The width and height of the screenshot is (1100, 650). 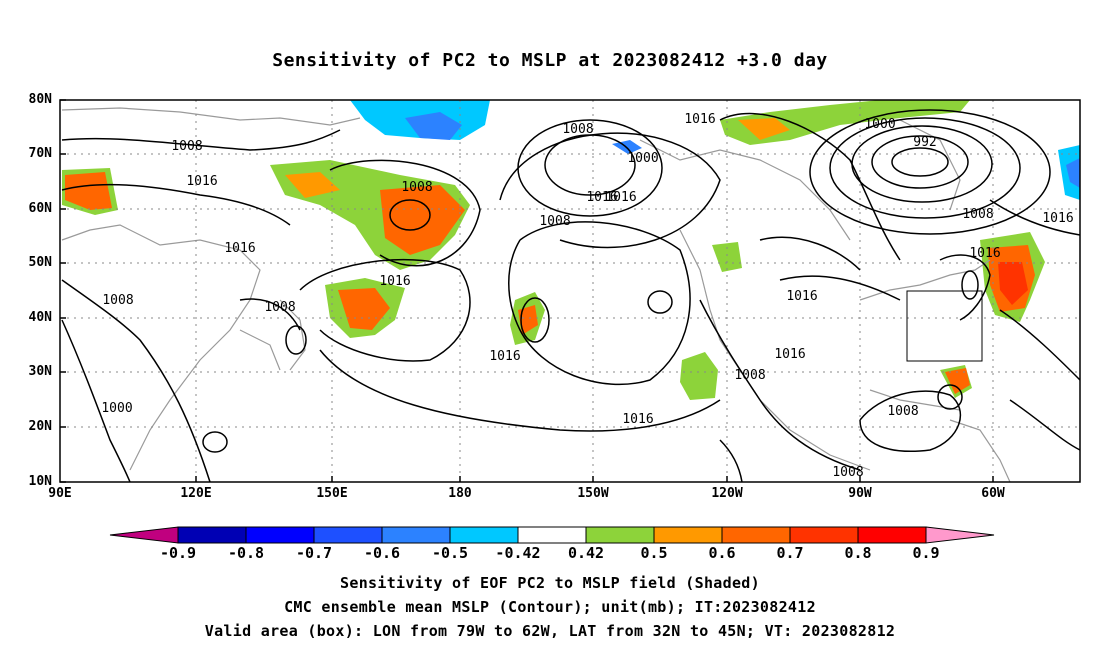 What do you see at coordinates (312, 185) in the screenshot?
I see `positive-orange-siberia2` at bounding box center [312, 185].